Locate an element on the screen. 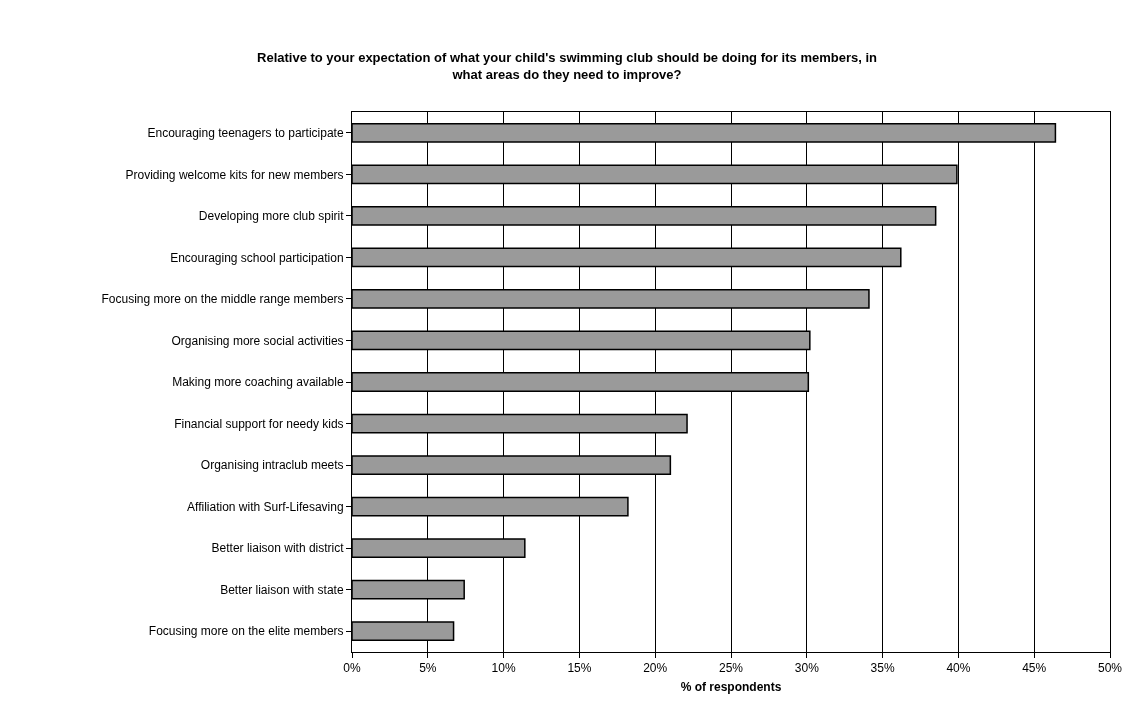 The image size is (1134, 714). x-tick-label: 50% is located at coordinates (1110, 668).